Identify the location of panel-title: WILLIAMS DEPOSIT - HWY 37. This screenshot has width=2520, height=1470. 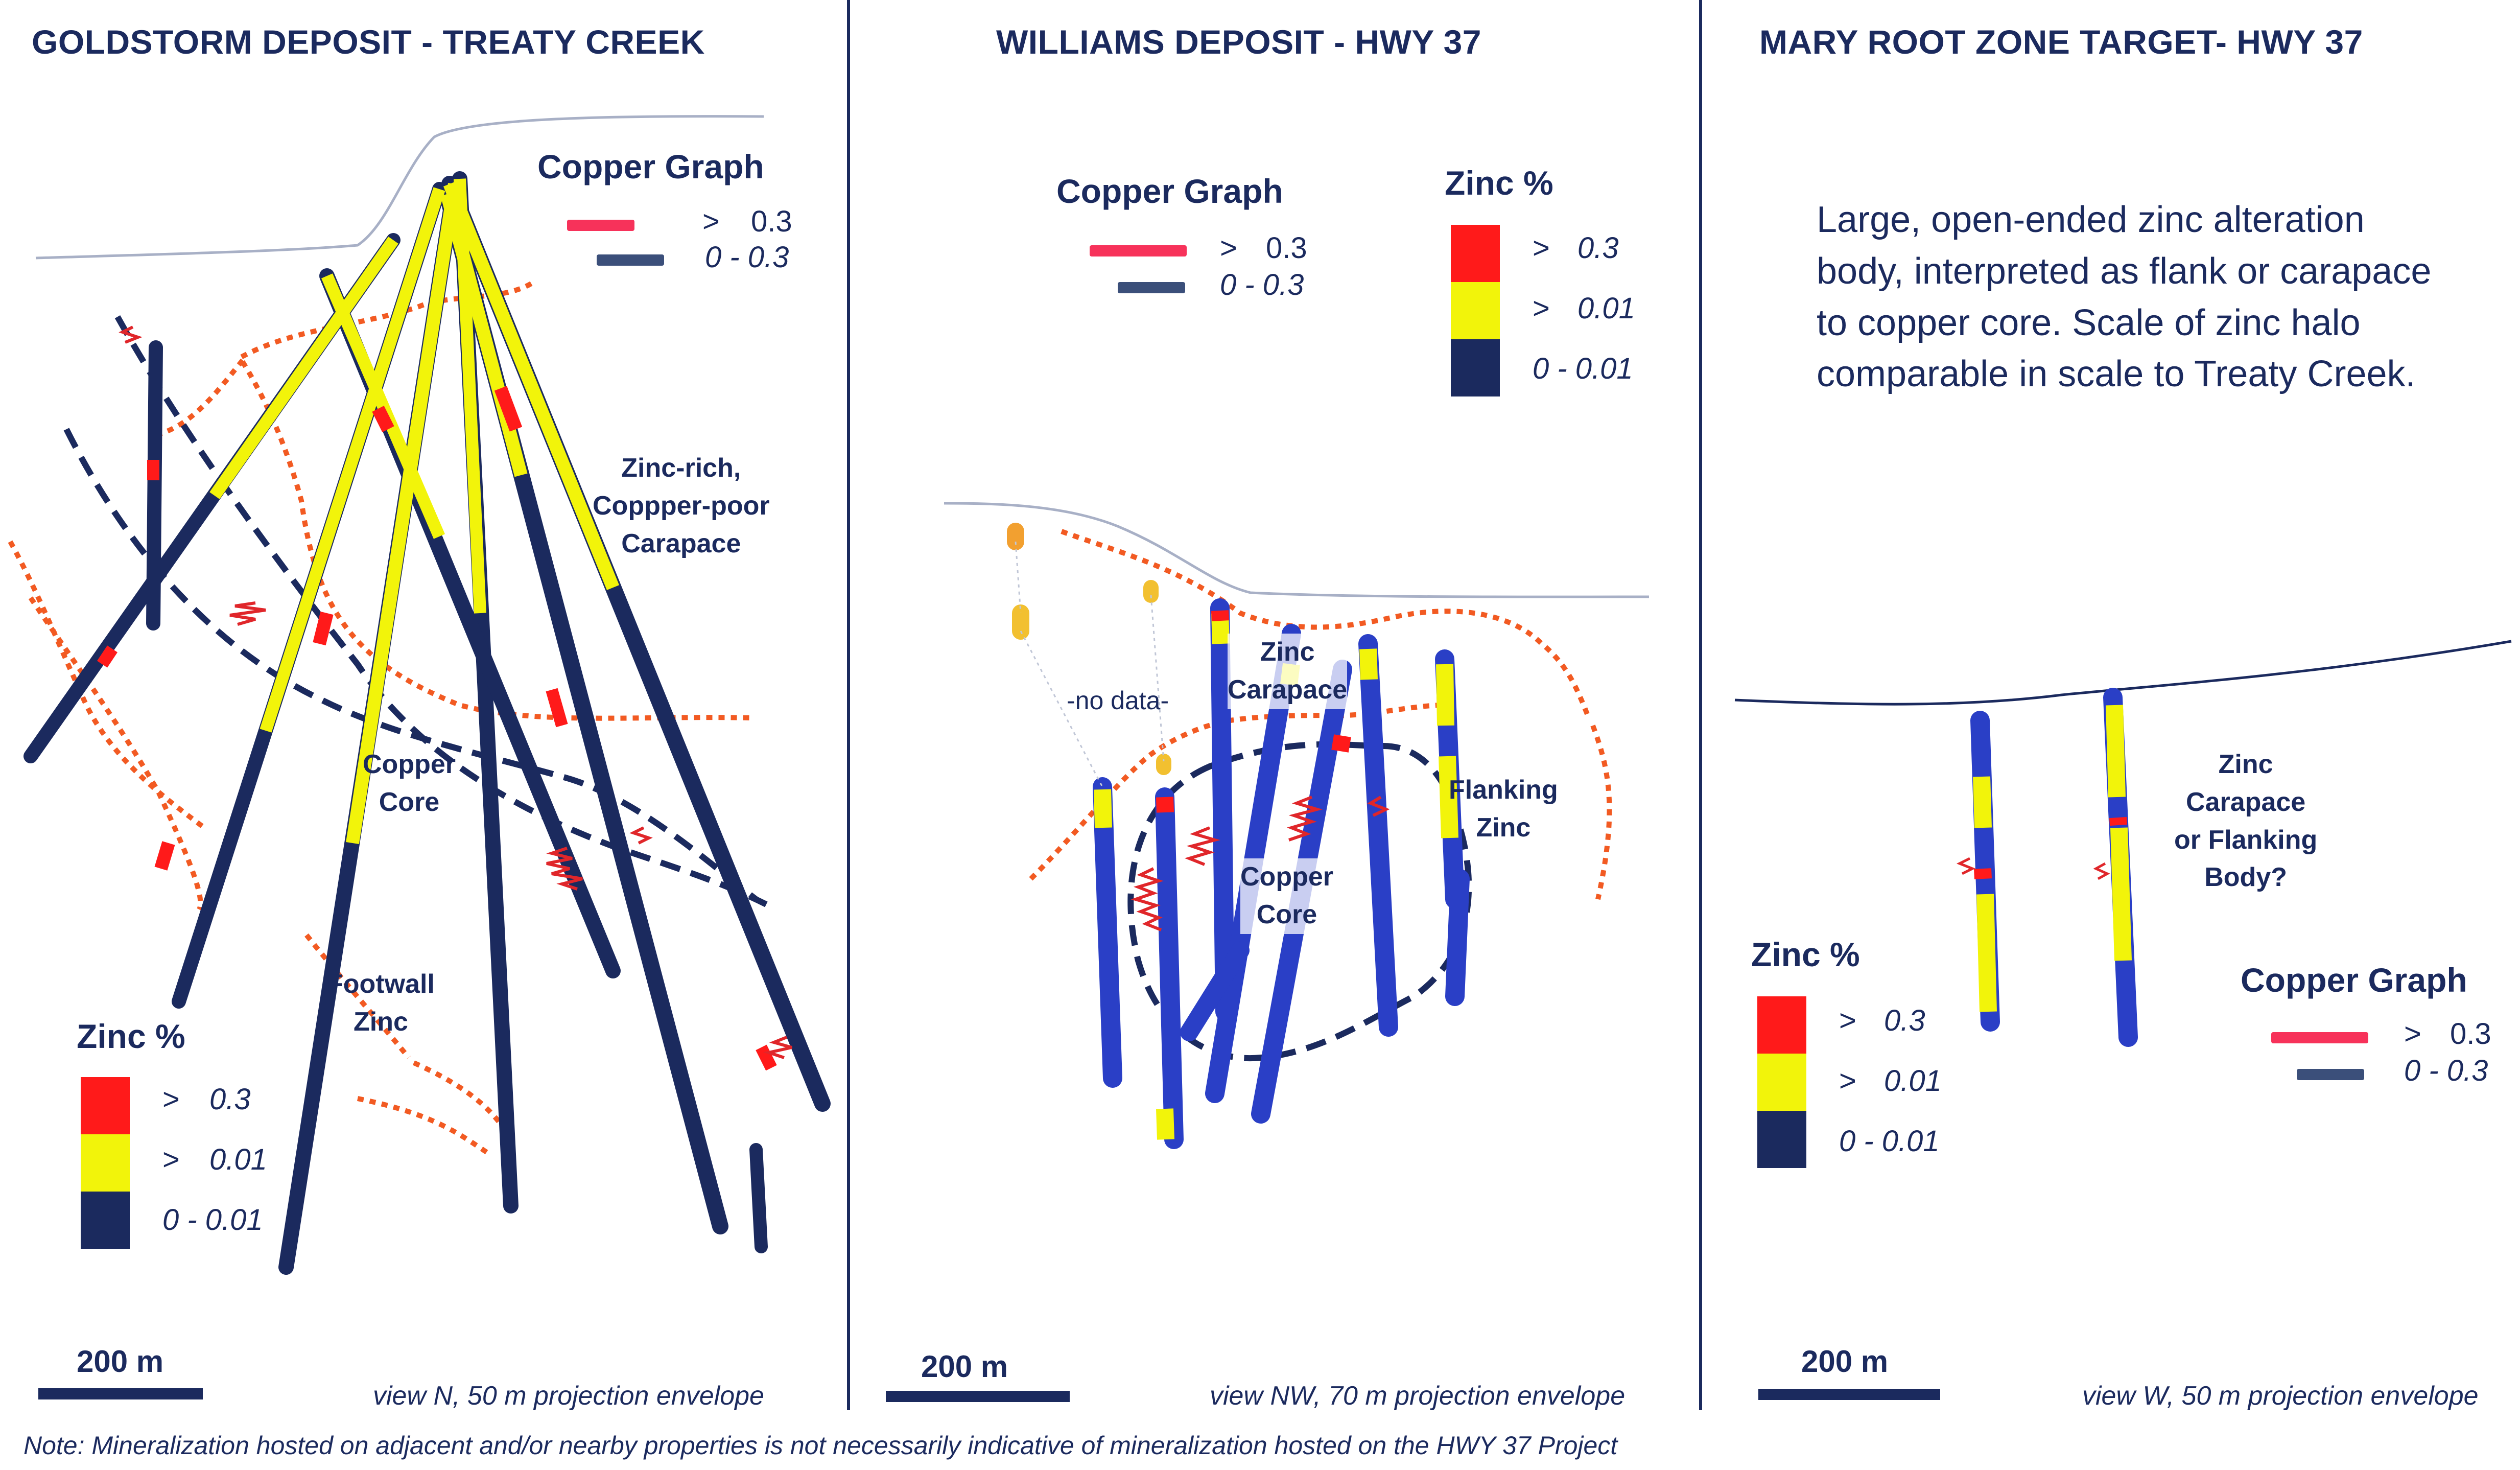
(1239, 42).